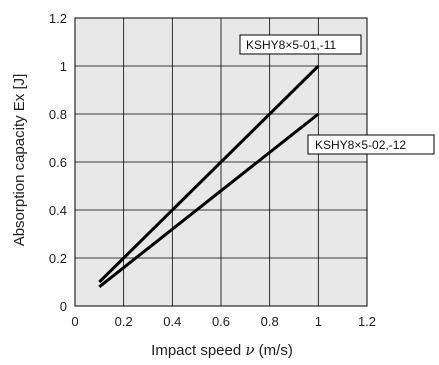 The height and width of the screenshot is (365, 439). Describe the element at coordinates (63, 66) in the screenshot. I see `y-tick-label: 1` at that location.